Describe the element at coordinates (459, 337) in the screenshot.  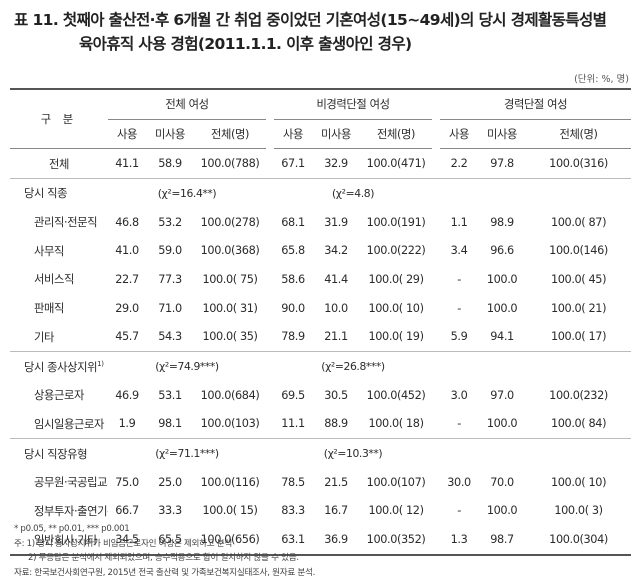
I see `cell: 5.9` at that location.